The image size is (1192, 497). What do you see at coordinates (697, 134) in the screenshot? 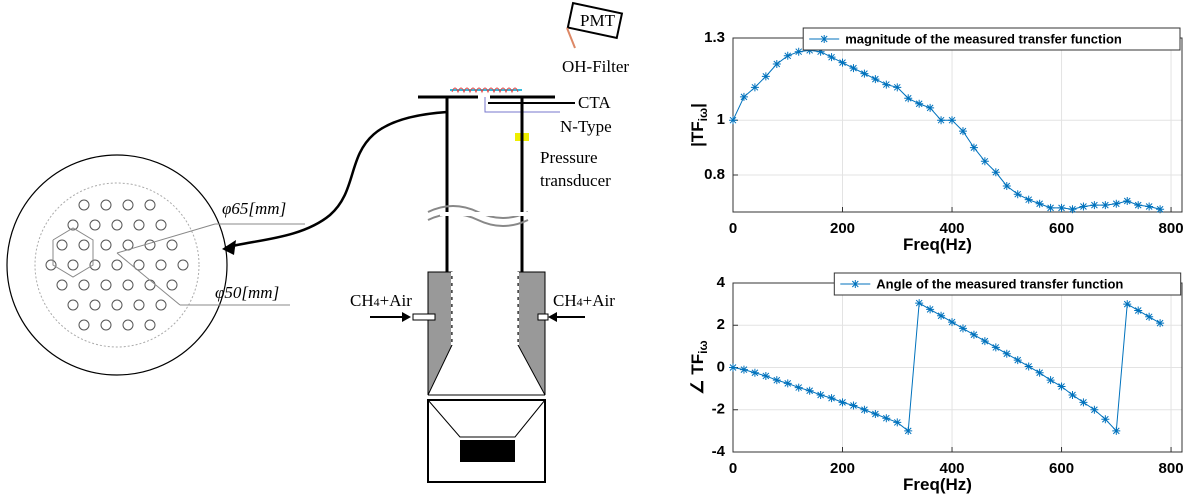
I see `y-axis-label-part: |TF` at bounding box center [697, 134].